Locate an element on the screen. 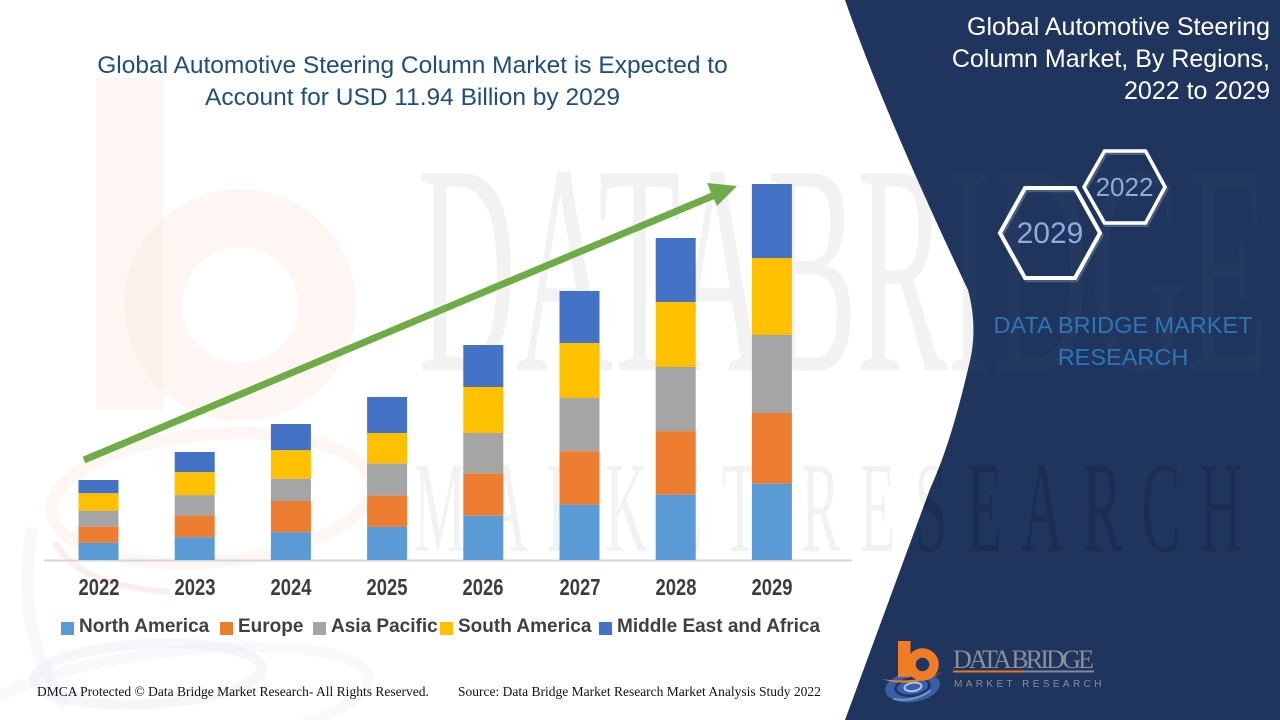  svg-text: MARKET RESEARCH is located at coordinates (1029, 684).